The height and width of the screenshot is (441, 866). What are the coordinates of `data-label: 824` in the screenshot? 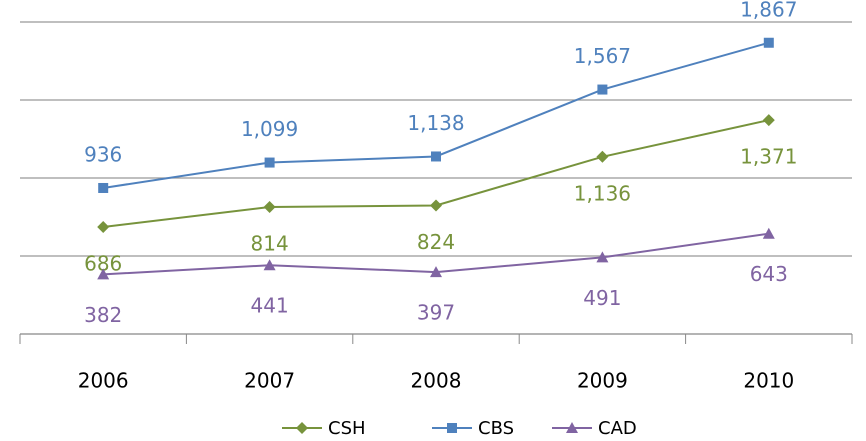 It's located at (436, 242).